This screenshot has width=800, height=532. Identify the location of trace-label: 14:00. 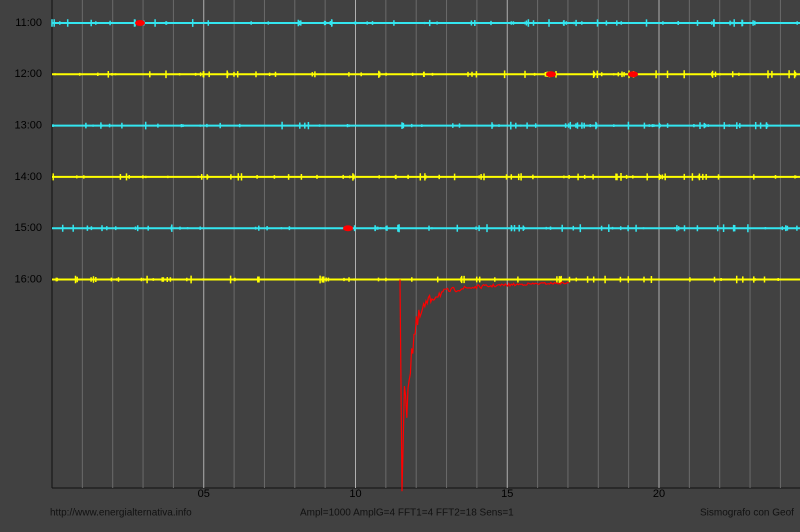
(28, 177).